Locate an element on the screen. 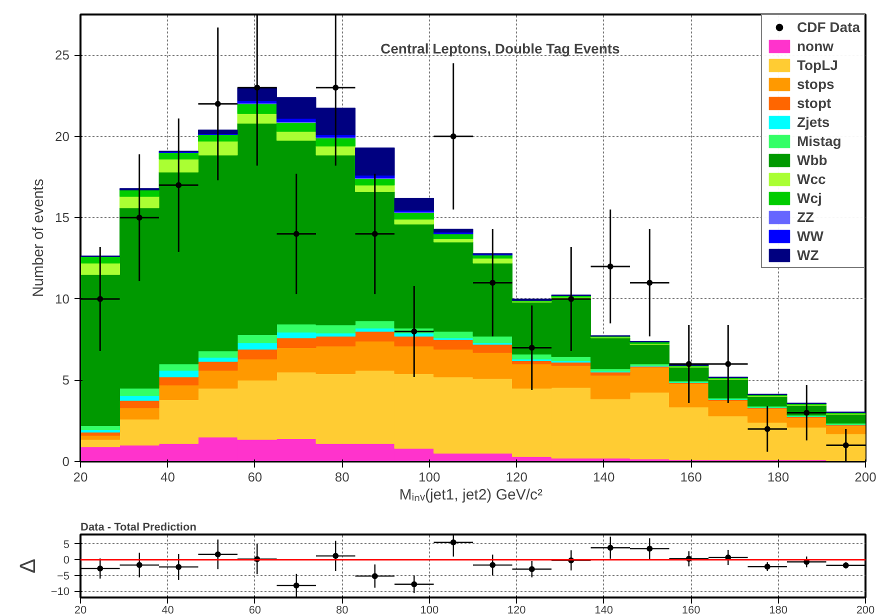 The height and width of the screenshot is (616, 889). y-tick-label: 10 is located at coordinates (62, 298).